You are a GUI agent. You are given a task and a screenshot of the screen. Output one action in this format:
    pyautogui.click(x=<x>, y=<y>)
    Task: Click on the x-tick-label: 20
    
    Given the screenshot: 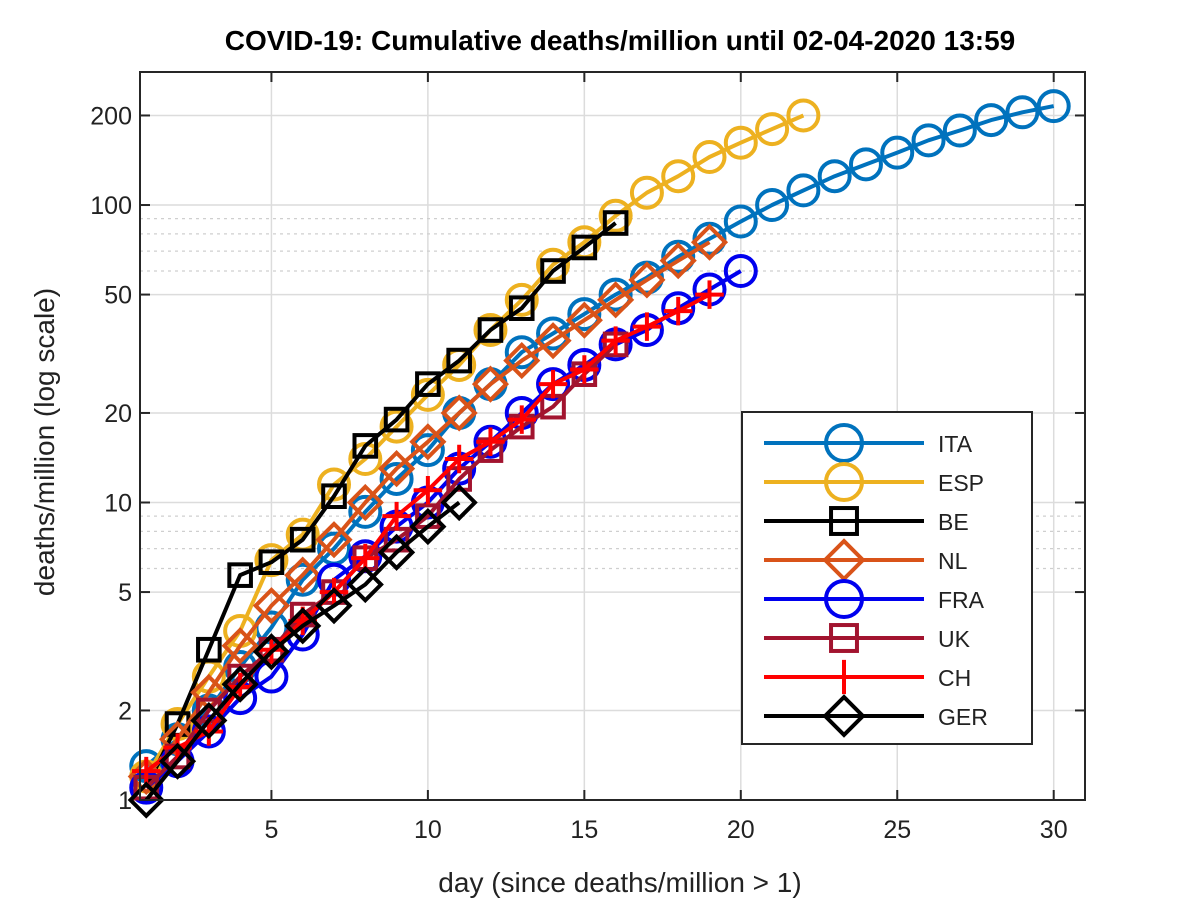 What is the action you would take?
    pyautogui.click(x=741, y=830)
    